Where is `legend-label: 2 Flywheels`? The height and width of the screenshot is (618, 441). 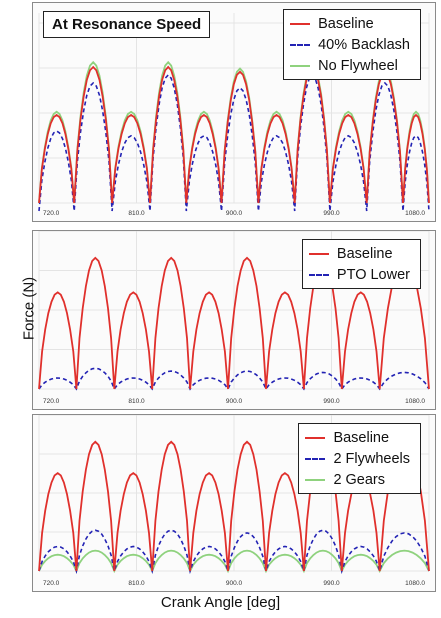 legend-label: 2 Flywheels is located at coordinates (371, 458).